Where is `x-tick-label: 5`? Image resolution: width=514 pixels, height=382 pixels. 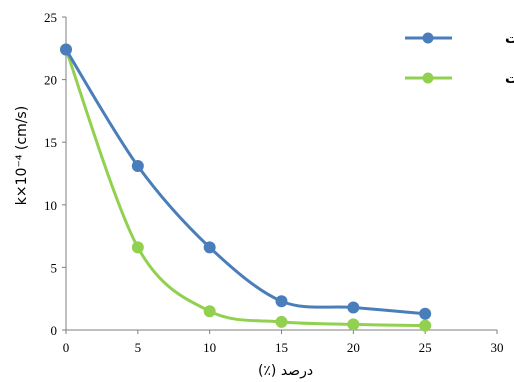
x-tick-label: 5 is located at coordinates (138, 347).